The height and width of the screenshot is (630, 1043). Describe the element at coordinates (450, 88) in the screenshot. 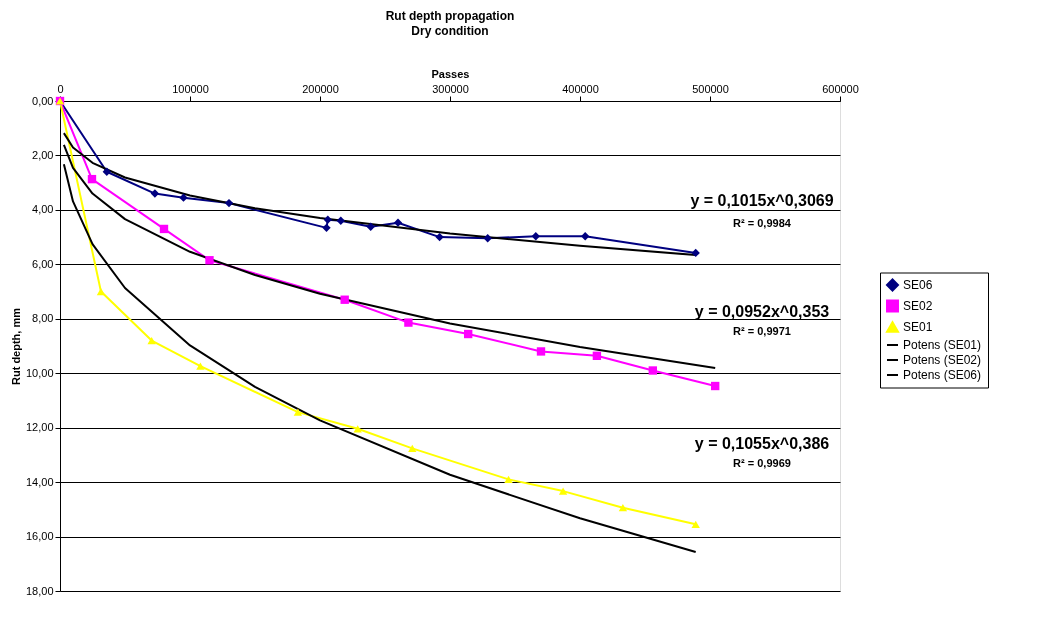

I see `x-tick-label: 300000` at that location.